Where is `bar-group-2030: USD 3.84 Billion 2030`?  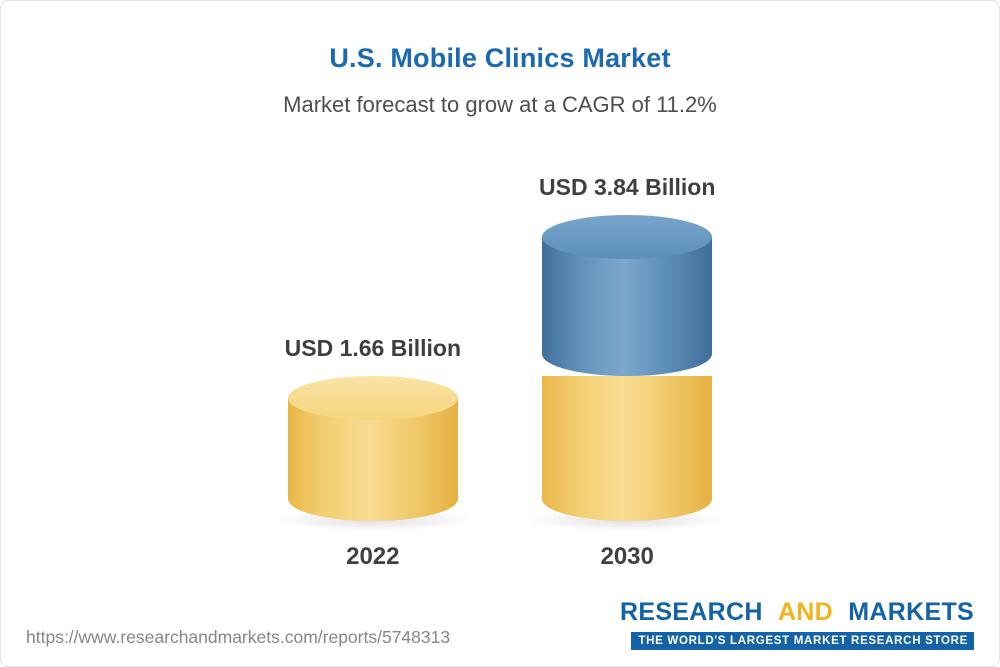
bar-group-2030: USD 3.84 Billion 2030 is located at coordinates (627, 372).